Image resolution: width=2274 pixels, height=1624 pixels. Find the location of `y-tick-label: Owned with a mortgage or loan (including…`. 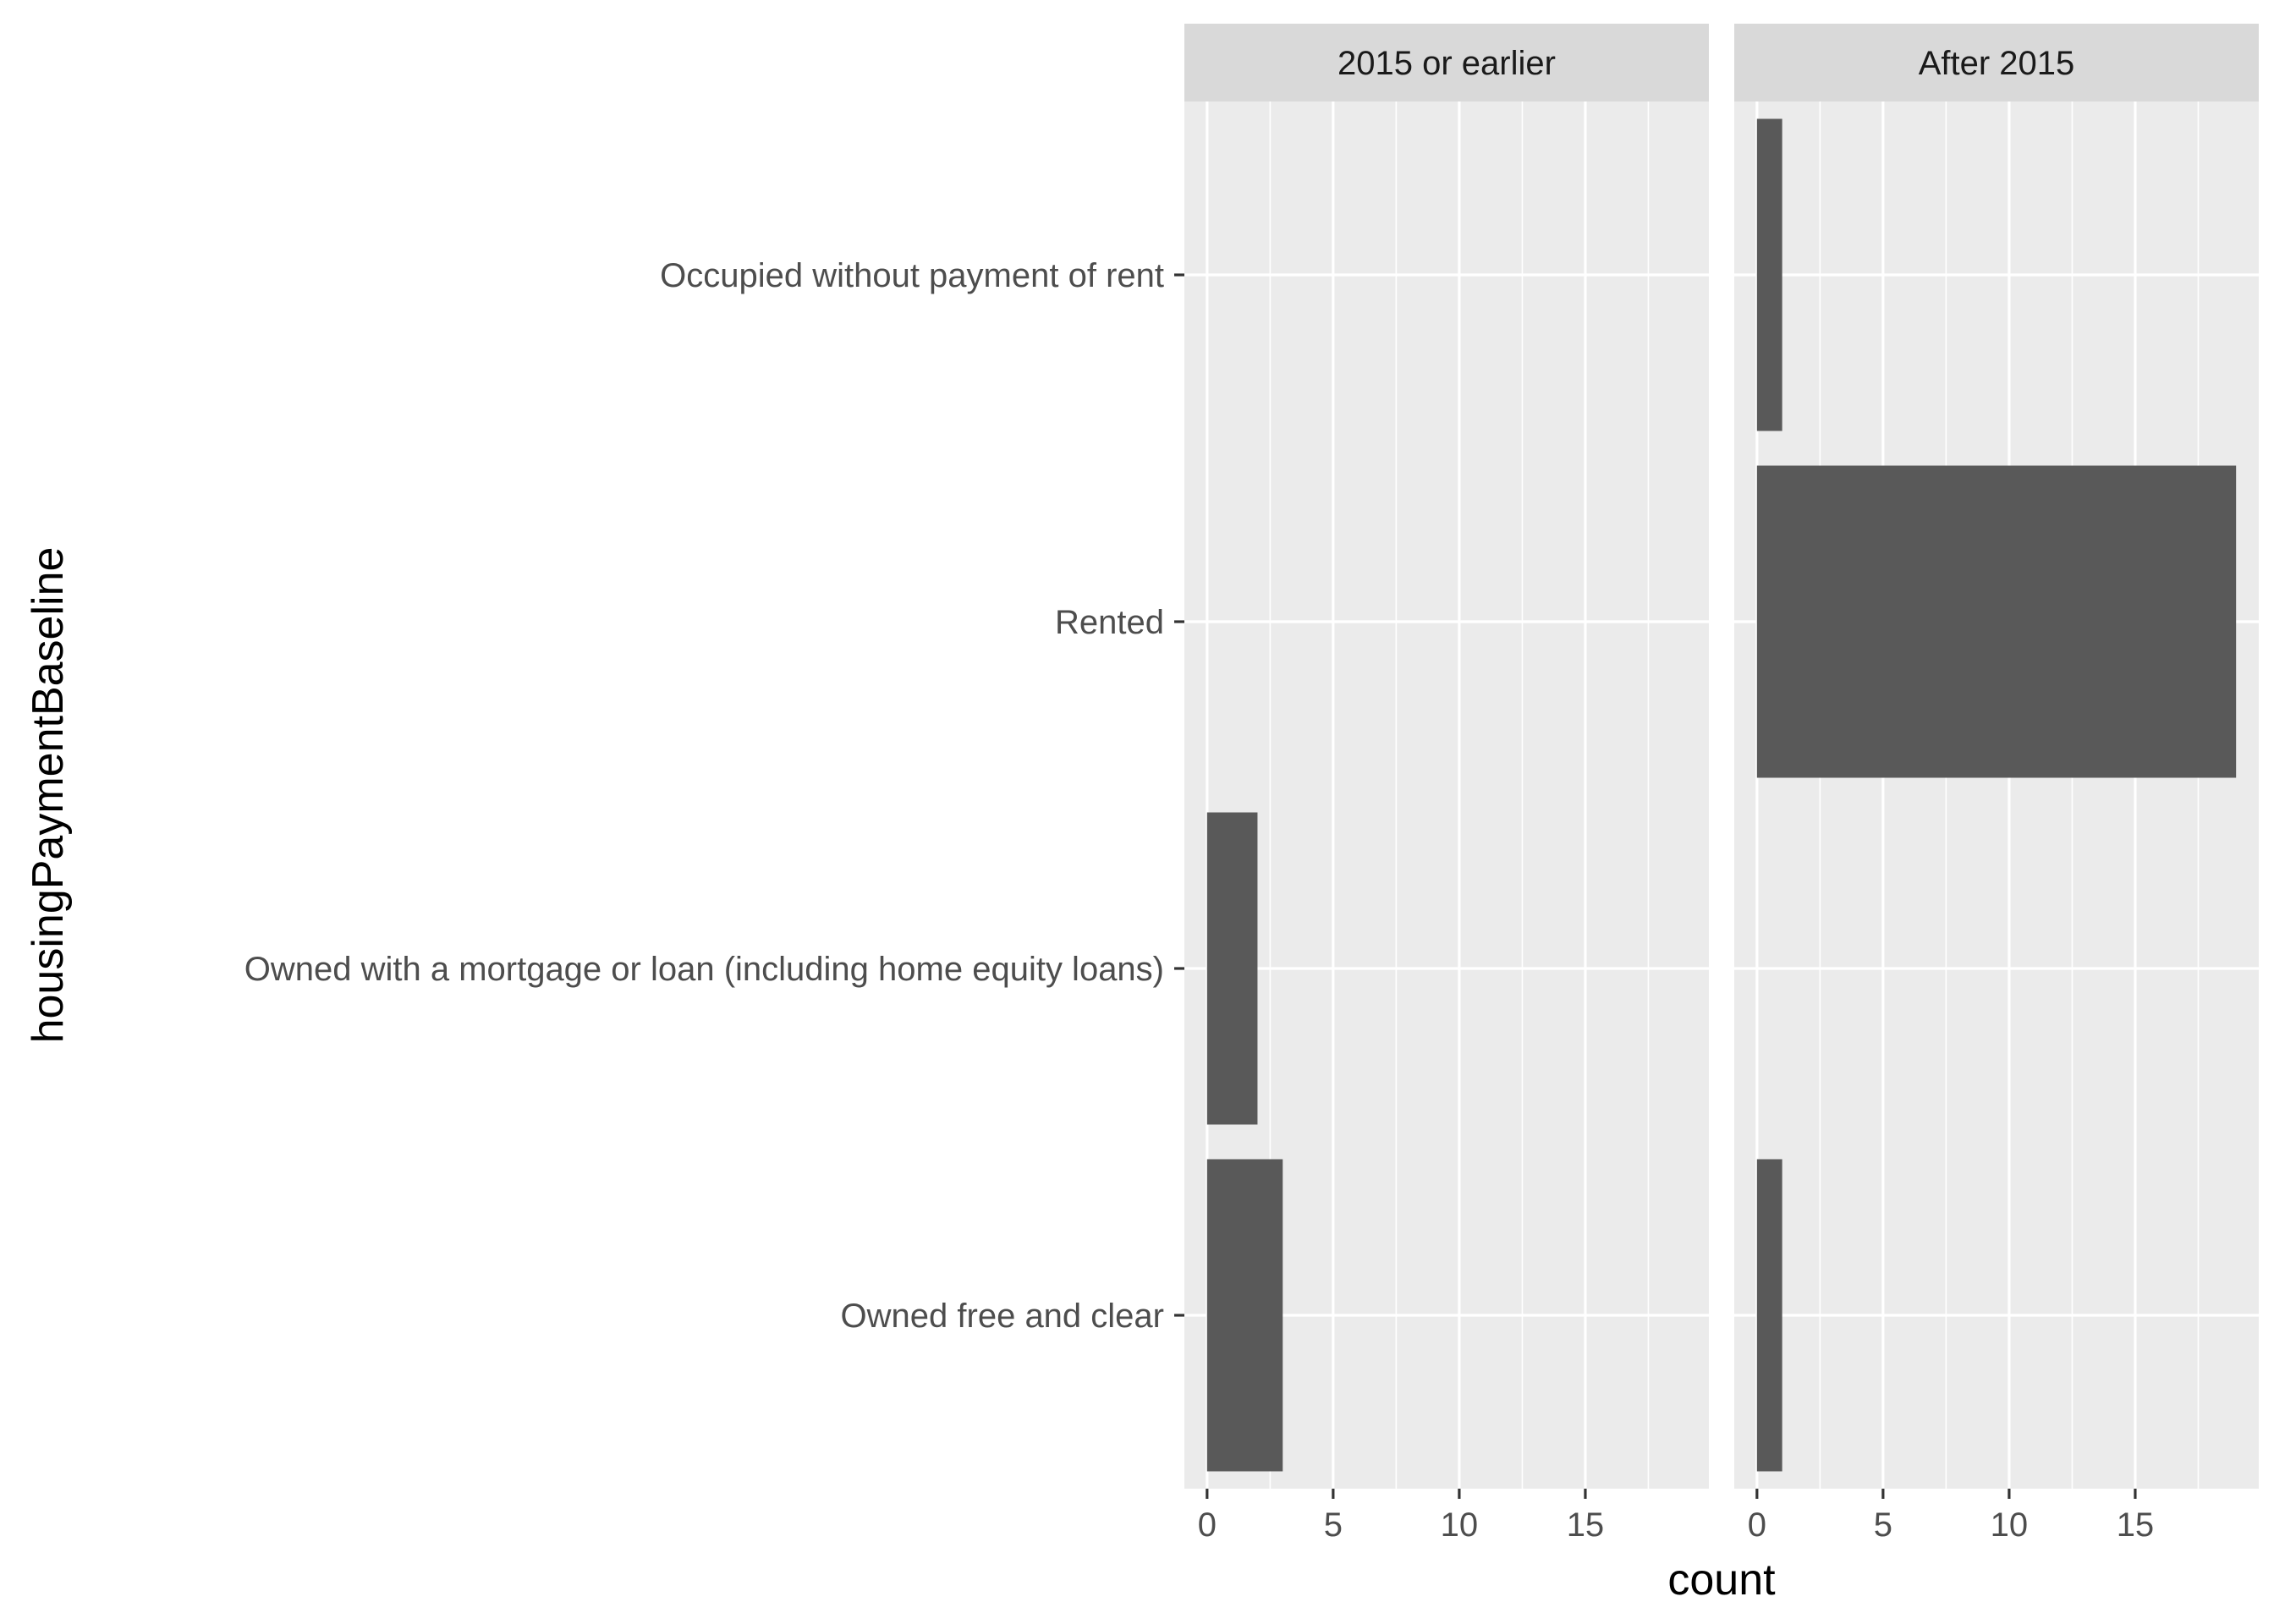

y-tick-label: Owned with a mortgage or loan (including… is located at coordinates (704, 969).